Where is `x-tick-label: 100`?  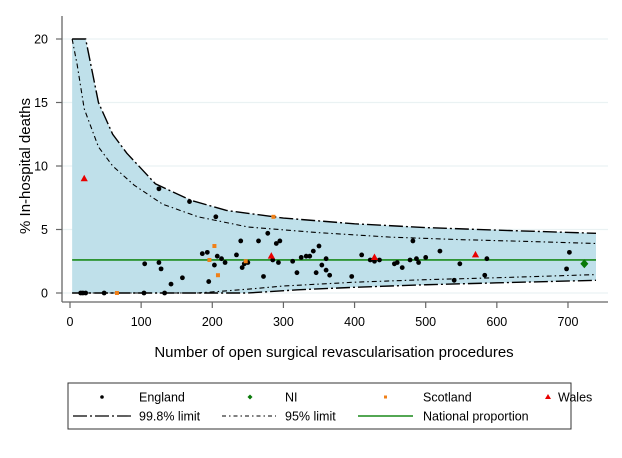 x-tick-label: 100 is located at coordinates (141, 322).